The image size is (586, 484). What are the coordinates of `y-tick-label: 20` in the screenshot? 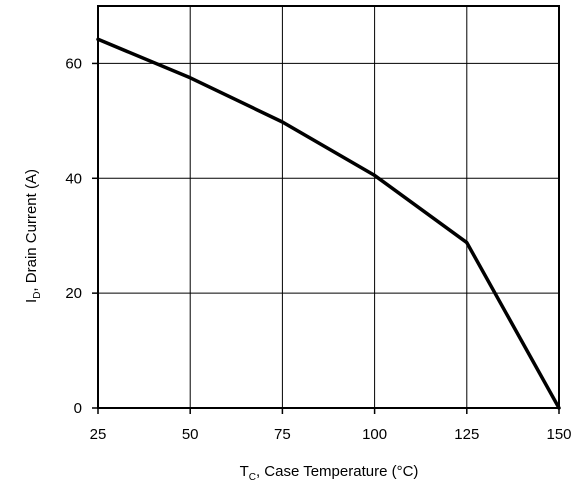 It's located at (73, 293).